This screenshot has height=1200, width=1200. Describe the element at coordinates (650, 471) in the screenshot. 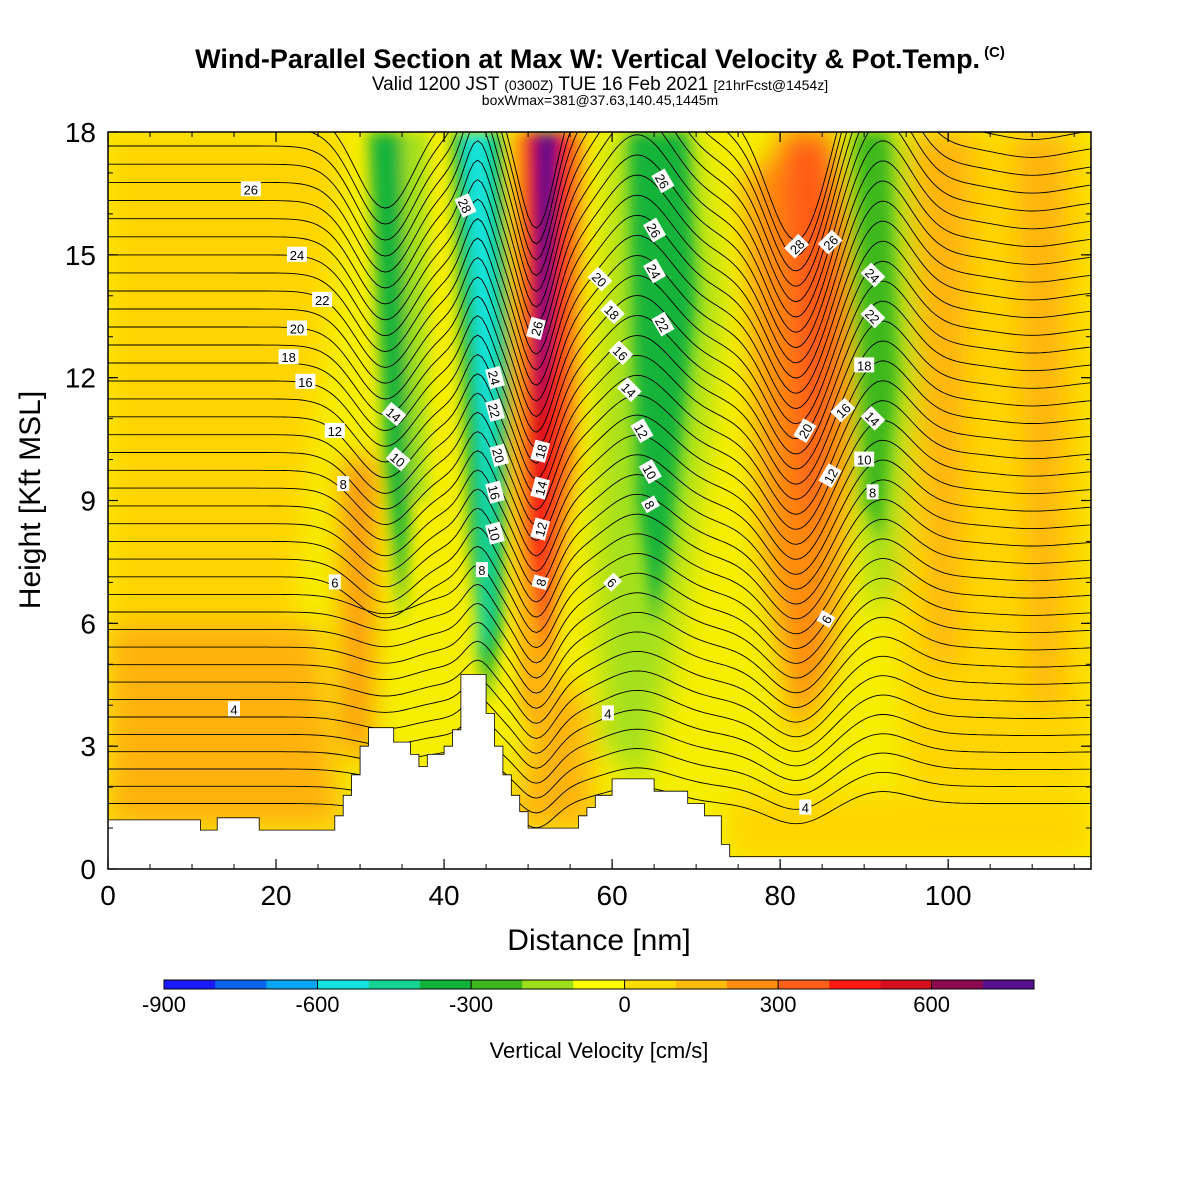

I see `contour-label: 10` at that location.